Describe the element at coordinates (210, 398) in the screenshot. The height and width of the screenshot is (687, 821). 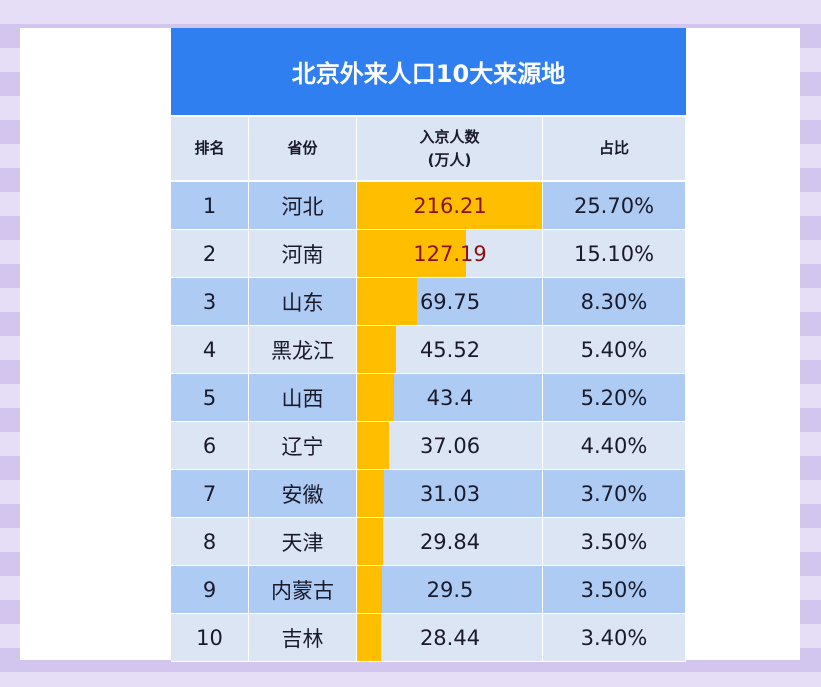
I see `rank-cell: 5` at that location.